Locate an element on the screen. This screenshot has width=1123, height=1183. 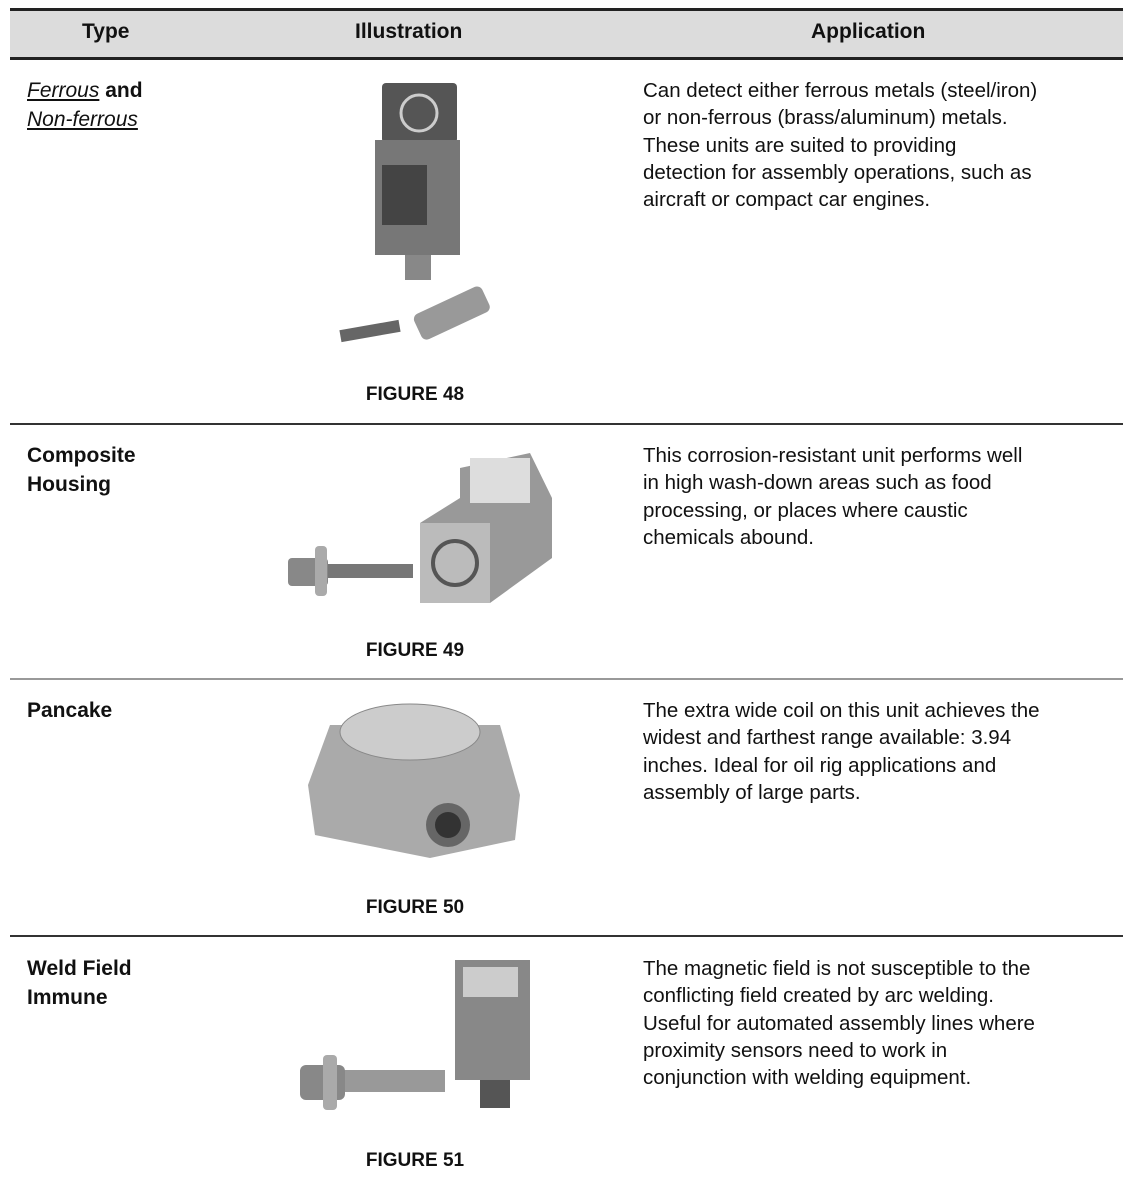
text-line: proximity sensors need to work in is located at coordinates (795, 1050).